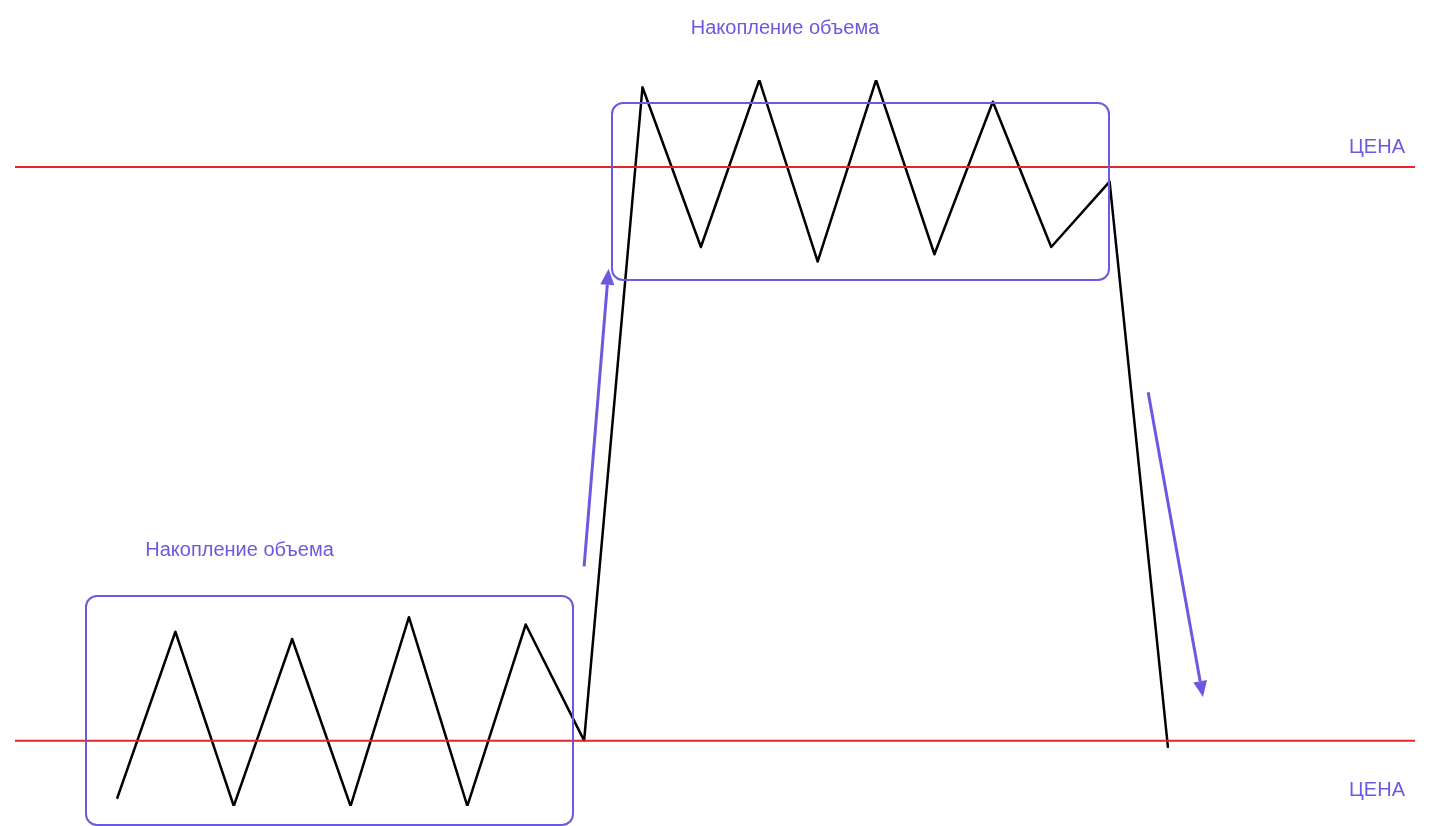 This screenshot has width=1441, height=826. What do you see at coordinates (785, 26) in the screenshot?
I see `text: Накопление объема` at bounding box center [785, 26].